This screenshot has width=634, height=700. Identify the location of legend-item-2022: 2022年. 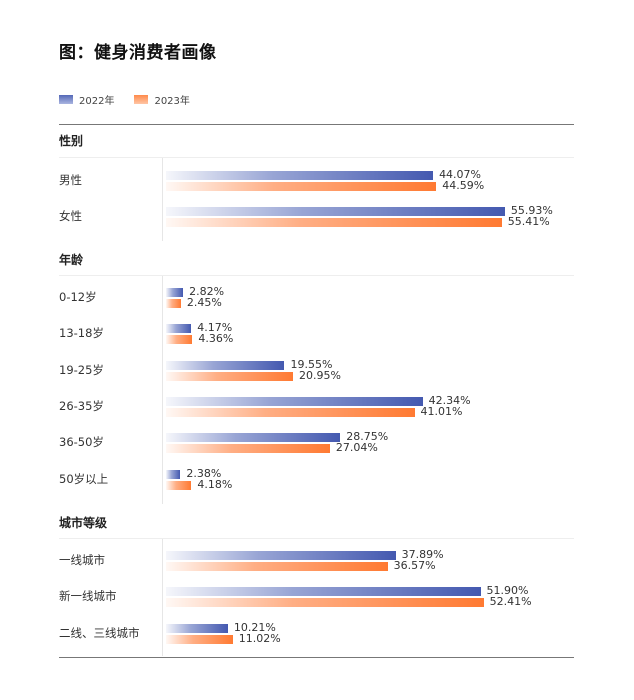
(86, 99).